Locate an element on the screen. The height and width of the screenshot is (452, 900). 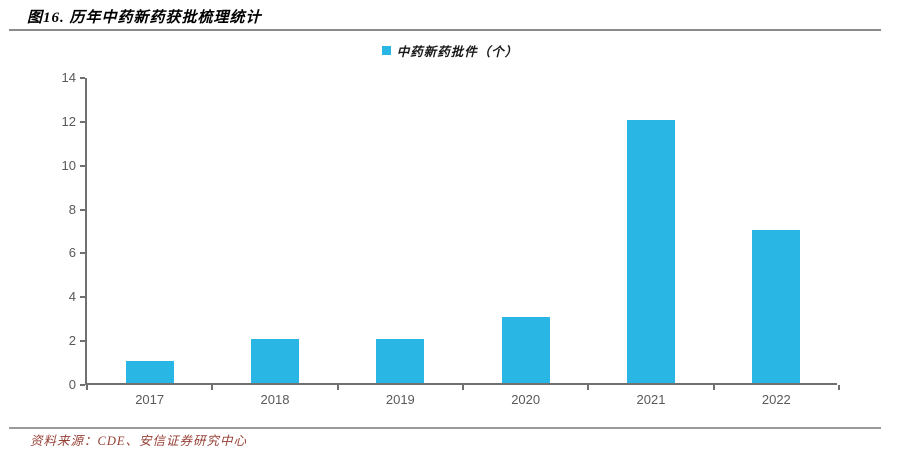
x-tick-label: 2022 is located at coordinates (776, 399).